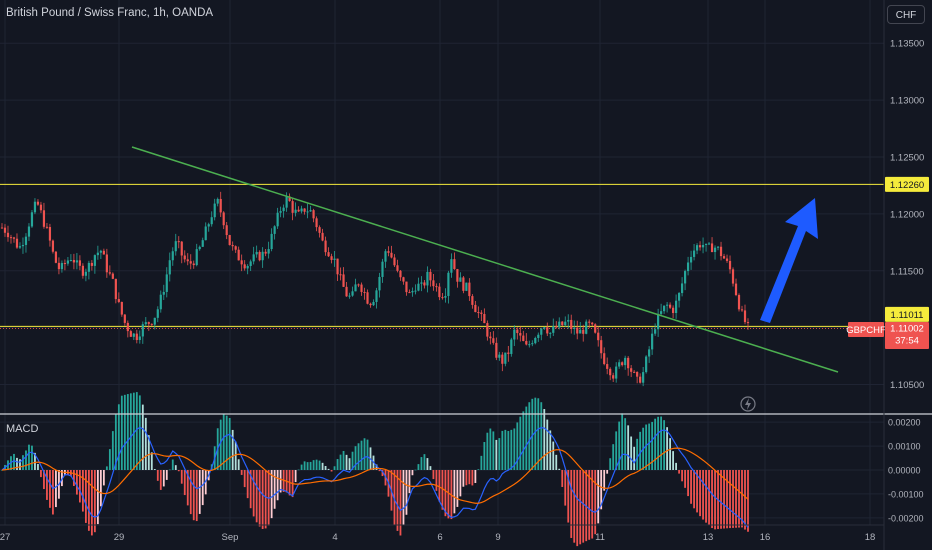 The width and height of the screenshot is (932, 550). Describe the element at coordinates (907, 315) in the screenshot. I see `support-badge: 1.11011` at that location.